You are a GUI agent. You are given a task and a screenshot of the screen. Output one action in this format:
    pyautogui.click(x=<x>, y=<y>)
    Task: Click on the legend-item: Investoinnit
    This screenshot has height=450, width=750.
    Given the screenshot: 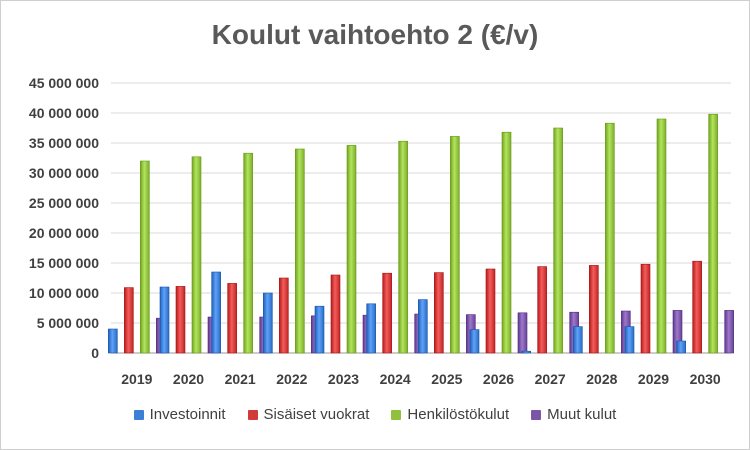 What is the action you would take?
    pyautogui.click(x=179, y=414)
    